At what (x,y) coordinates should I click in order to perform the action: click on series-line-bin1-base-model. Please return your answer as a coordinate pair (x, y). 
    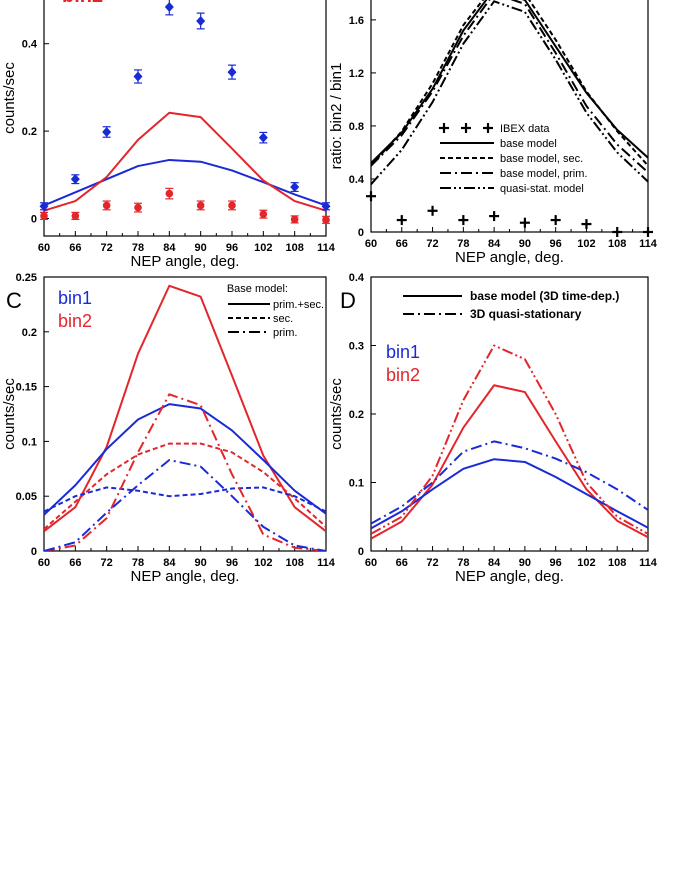
    Looking at the image, I should click on (509, 494).